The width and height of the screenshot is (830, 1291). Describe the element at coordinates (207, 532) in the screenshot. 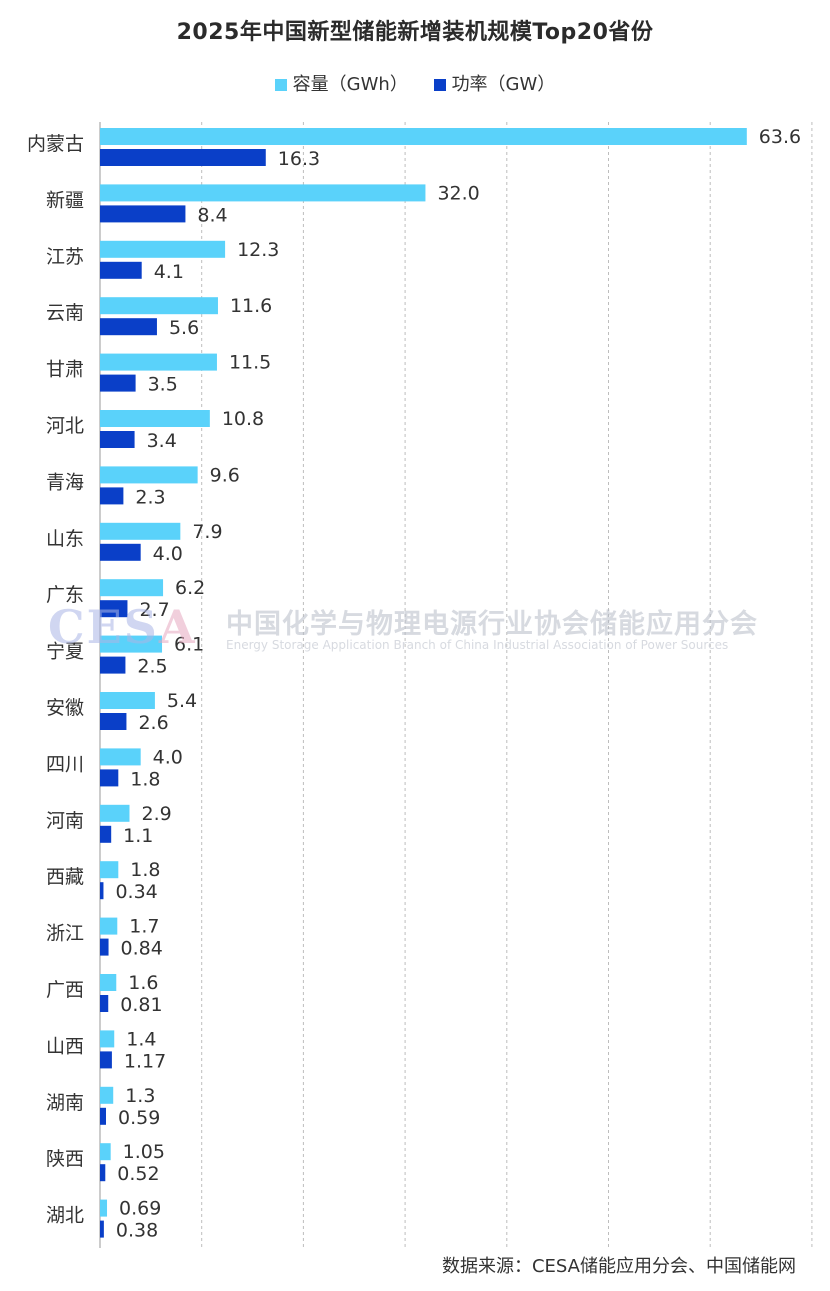

I see `data-label-capacity: 7.9` at that location.